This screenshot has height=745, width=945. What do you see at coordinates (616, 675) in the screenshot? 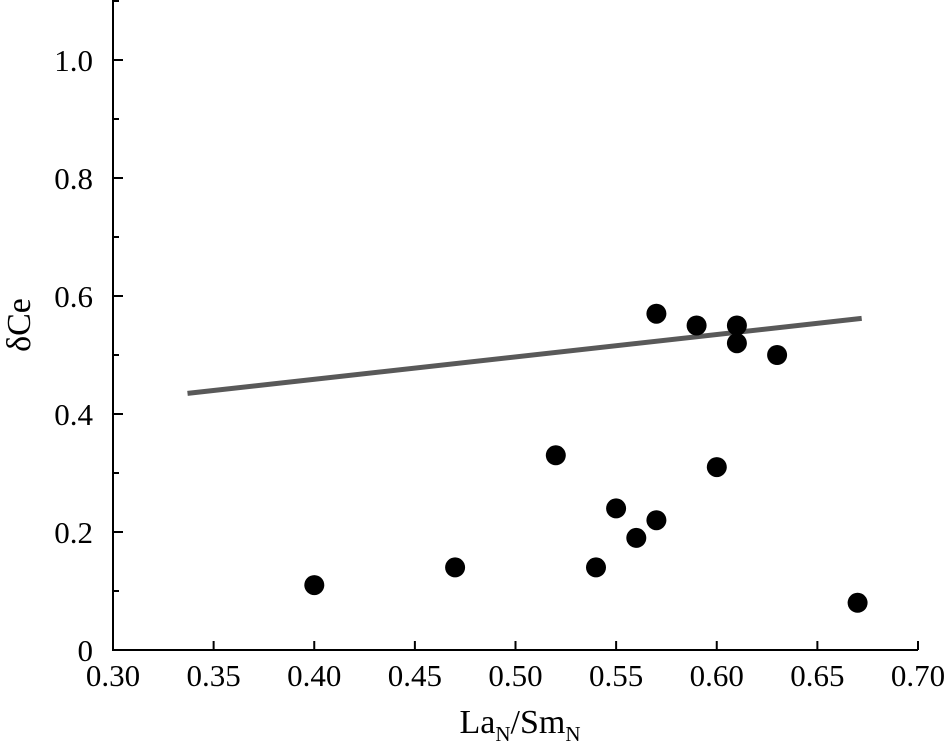
I see `x-tick-label-5: 0.55` at bounding box center [616, 675].